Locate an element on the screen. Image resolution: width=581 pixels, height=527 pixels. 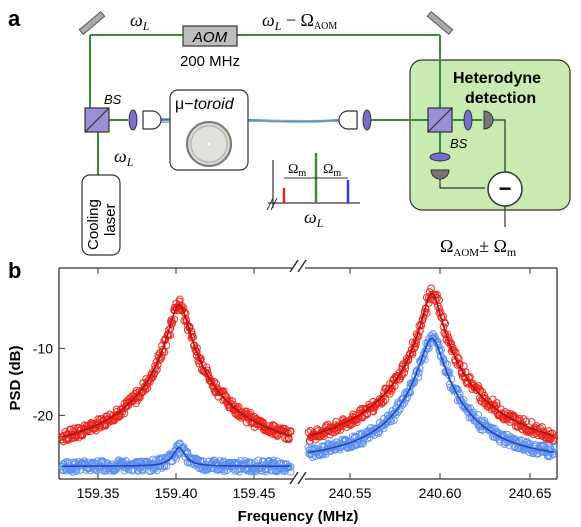
x-axis-label: Frequency (MHz) is located at coordinates (298, 516).